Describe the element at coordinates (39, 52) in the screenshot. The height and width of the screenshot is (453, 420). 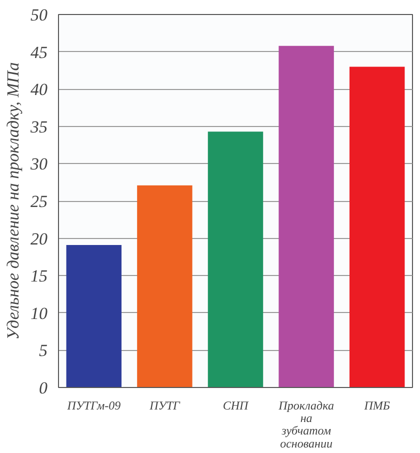
I see `y-tick-label: 45` at that location.